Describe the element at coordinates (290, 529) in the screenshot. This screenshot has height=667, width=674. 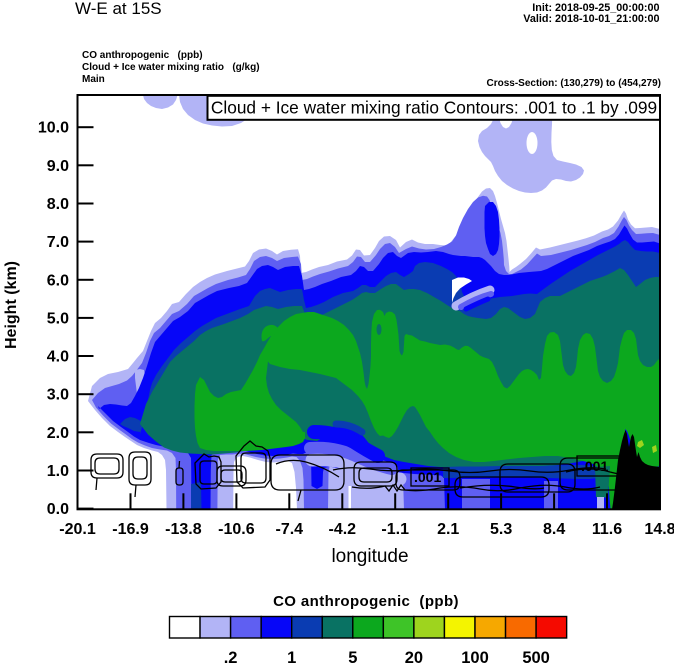
I see `svg-text: -7.4` at that location.